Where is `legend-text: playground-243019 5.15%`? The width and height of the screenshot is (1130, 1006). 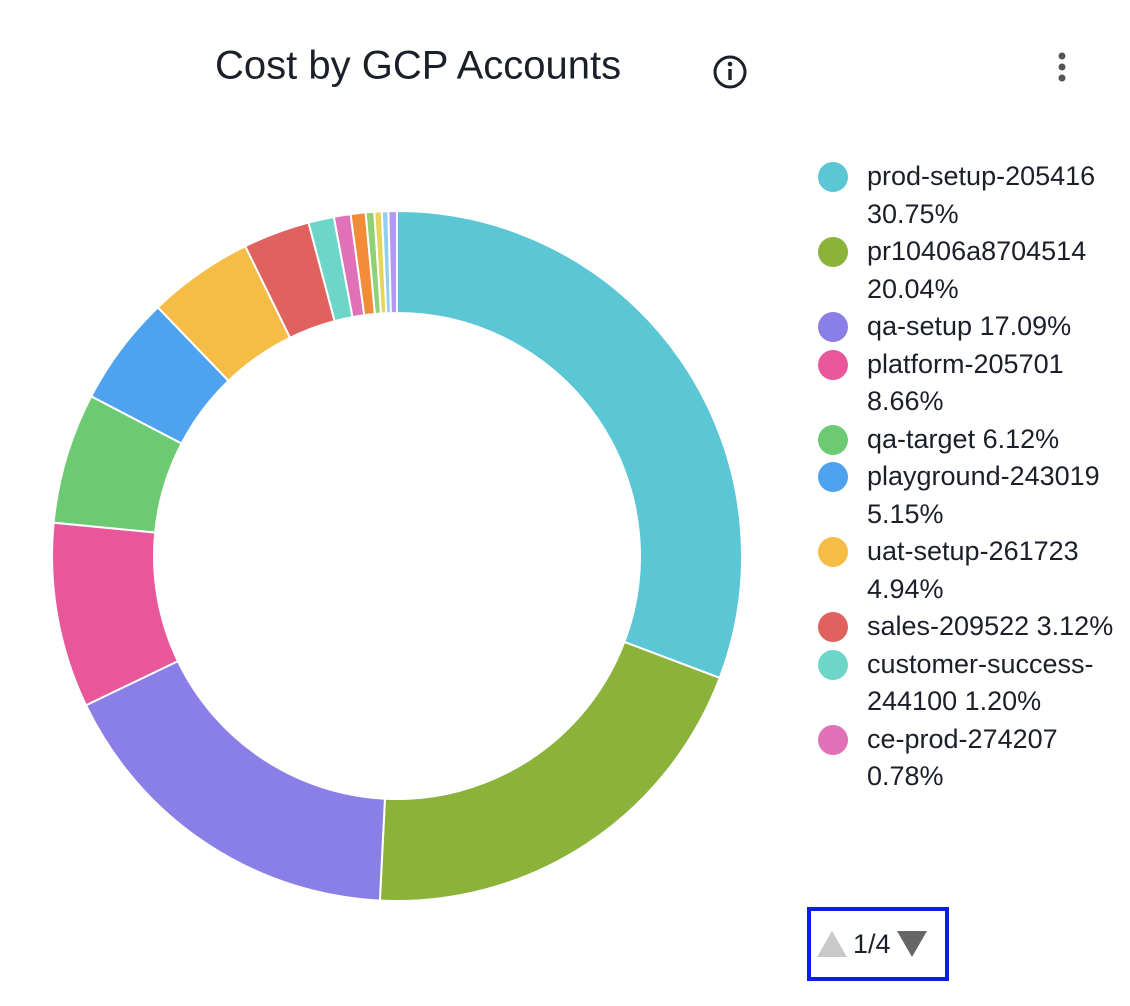 legend-text: playground-243019 5.15% is located at coordinates (998, 495).